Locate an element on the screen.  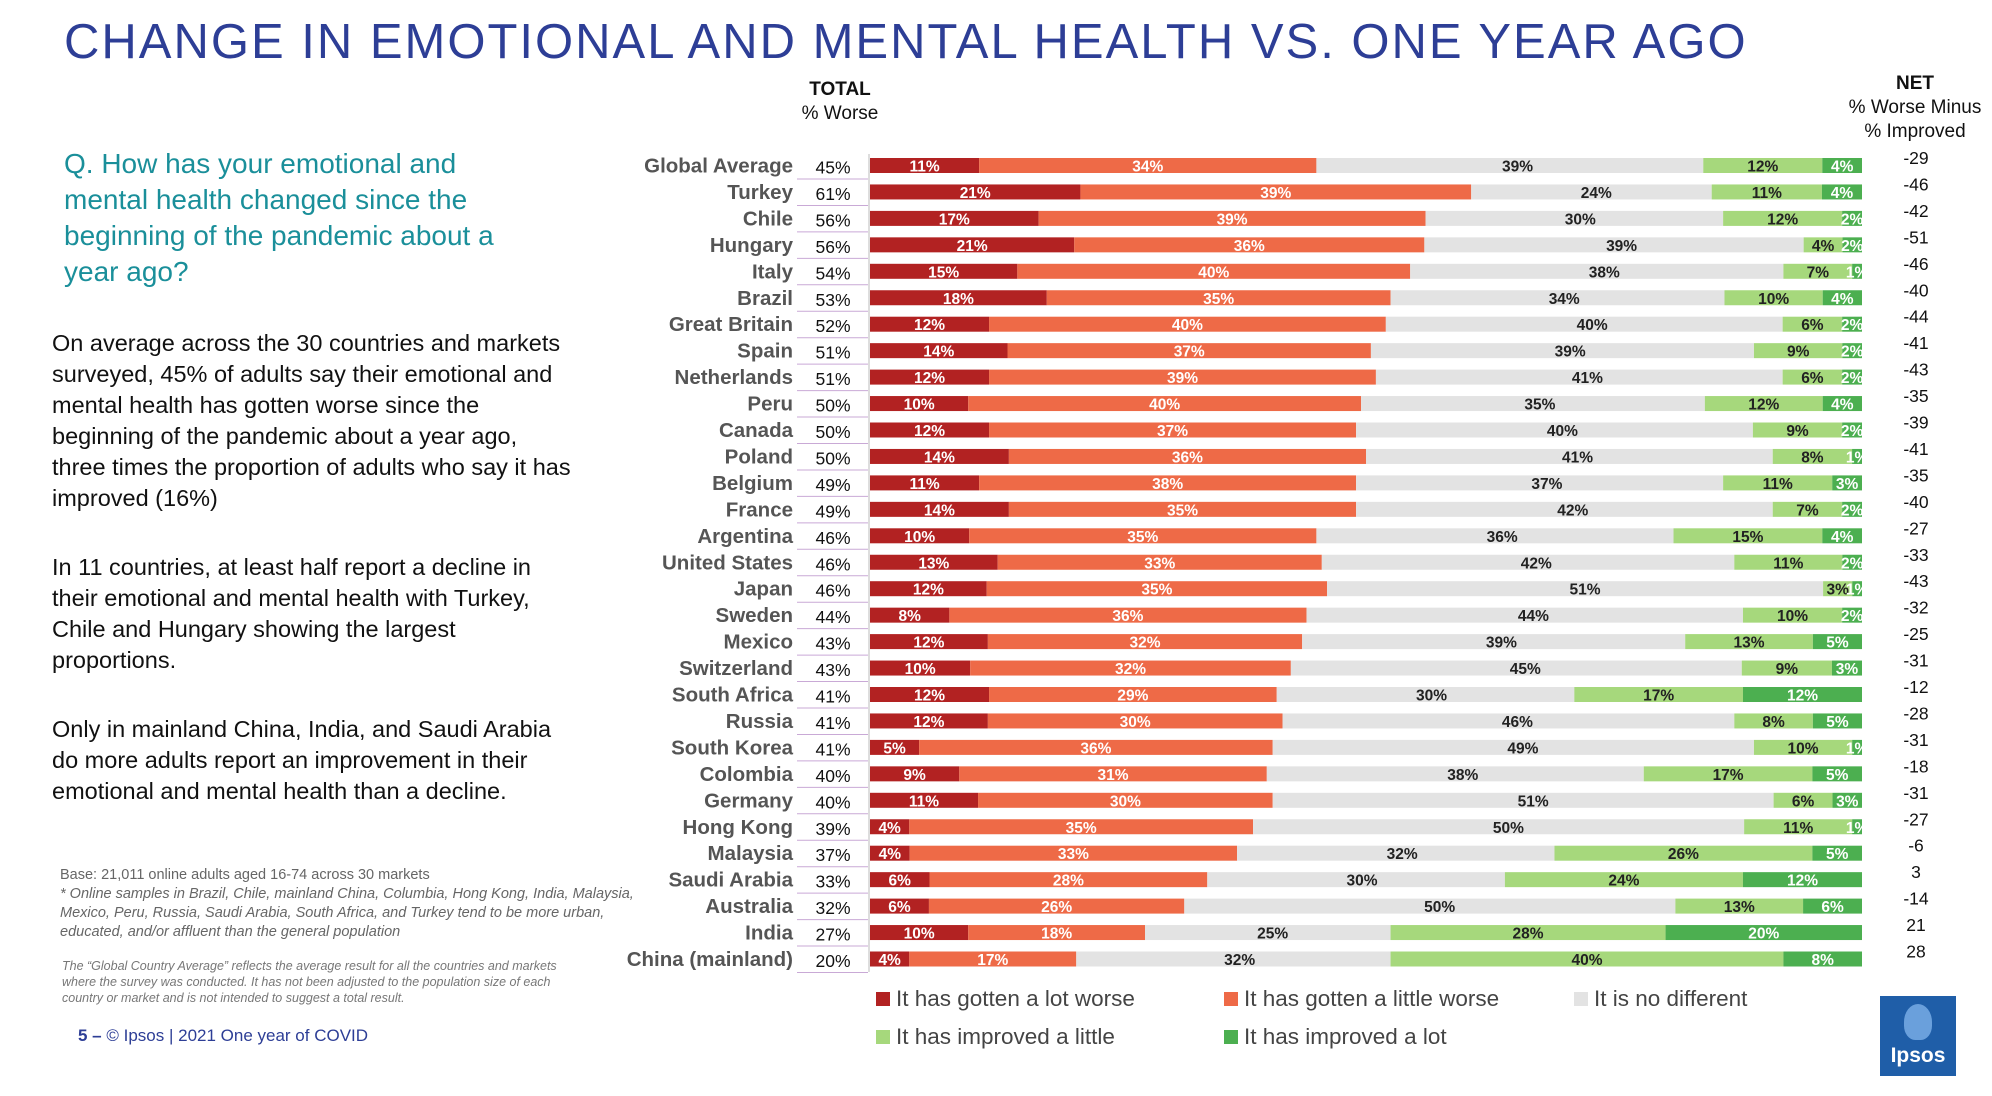
bar-value-label: 2% is located at coordinates (1852, 431).